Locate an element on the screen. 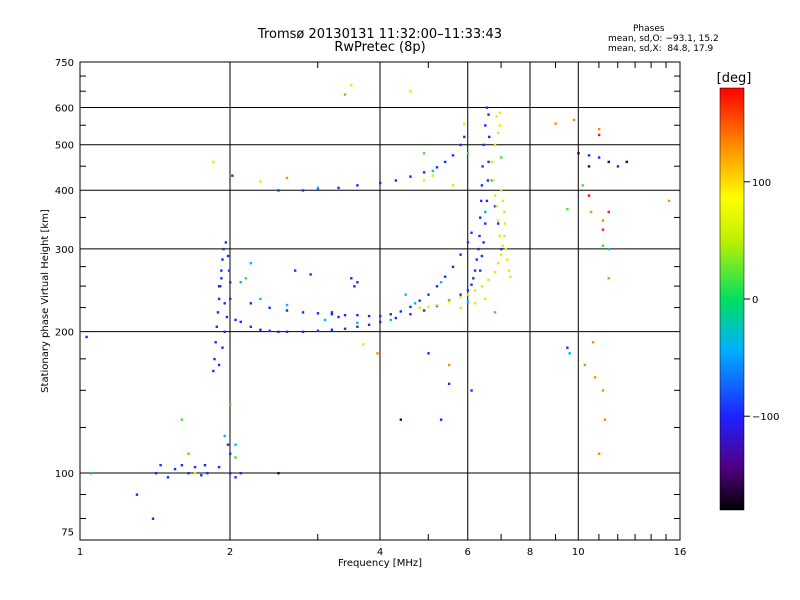 This screenshot has height=600, width=800. y-tick-label: 750 is located at coordinates (64, 63).